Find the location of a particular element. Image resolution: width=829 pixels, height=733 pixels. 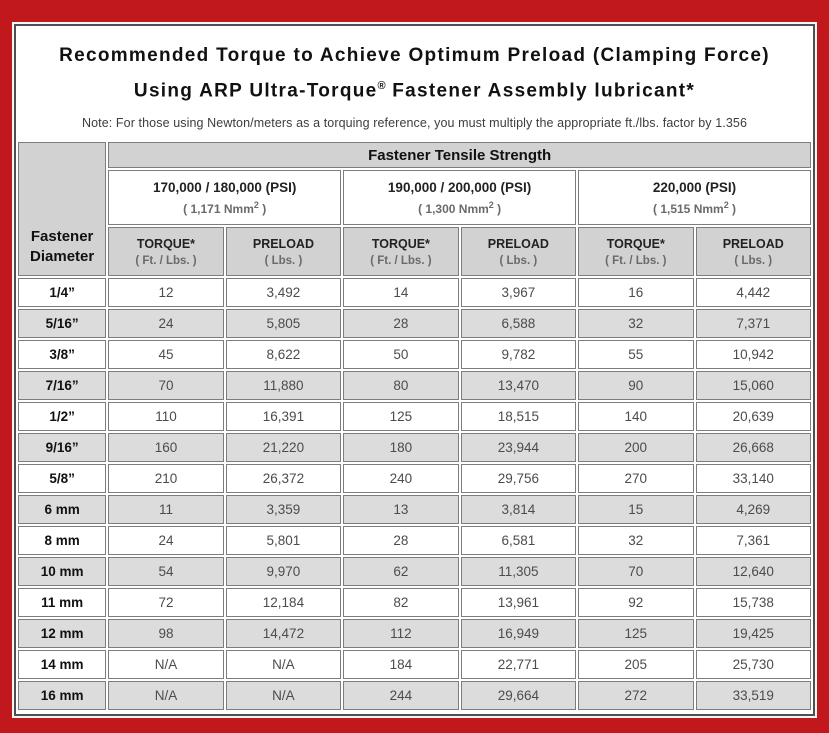

diameter-cell: 10 mm is located at coordinates (62, 571).